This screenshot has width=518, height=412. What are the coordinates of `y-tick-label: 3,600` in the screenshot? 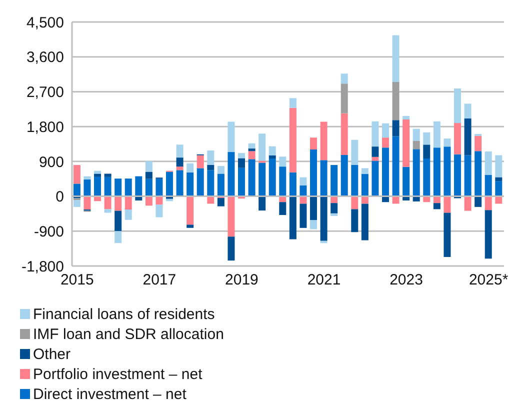 It's located at (45, 57).